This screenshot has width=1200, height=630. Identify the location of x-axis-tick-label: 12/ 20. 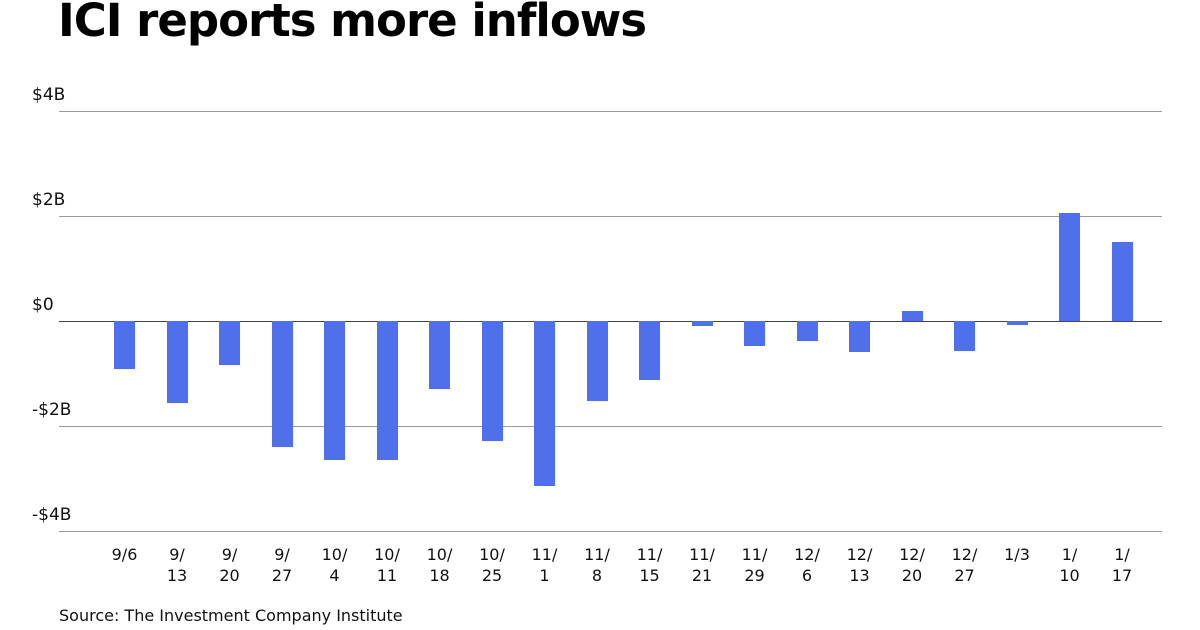
(912, 565).